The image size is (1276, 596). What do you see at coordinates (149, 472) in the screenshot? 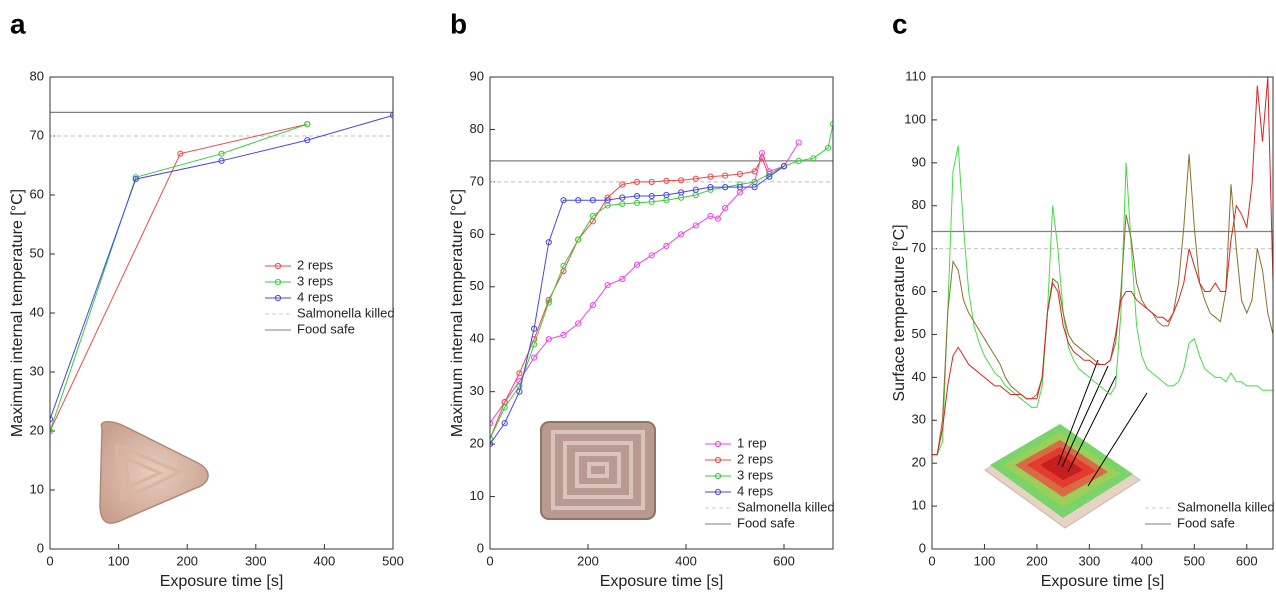
I see `sample-texture` at bounding box center [149, 472].